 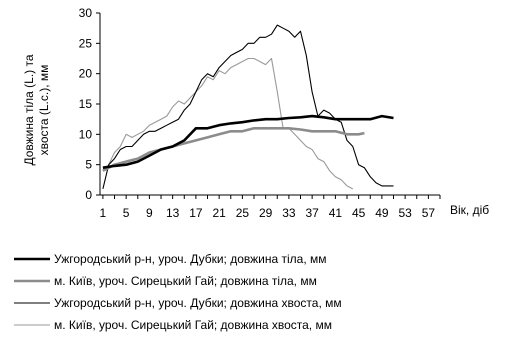 What do you see at coordinates (29, 109) in the screenshot?
I see `y-axis-label-line-1: Довжина тіла (L.) та` at bounding box center [29, 109].